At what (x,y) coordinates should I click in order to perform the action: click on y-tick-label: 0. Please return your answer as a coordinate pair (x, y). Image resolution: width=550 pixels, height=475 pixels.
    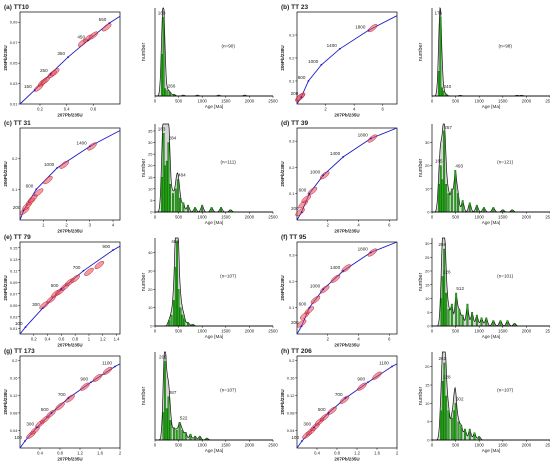
    Looking at the image, I should click on (428, 212).